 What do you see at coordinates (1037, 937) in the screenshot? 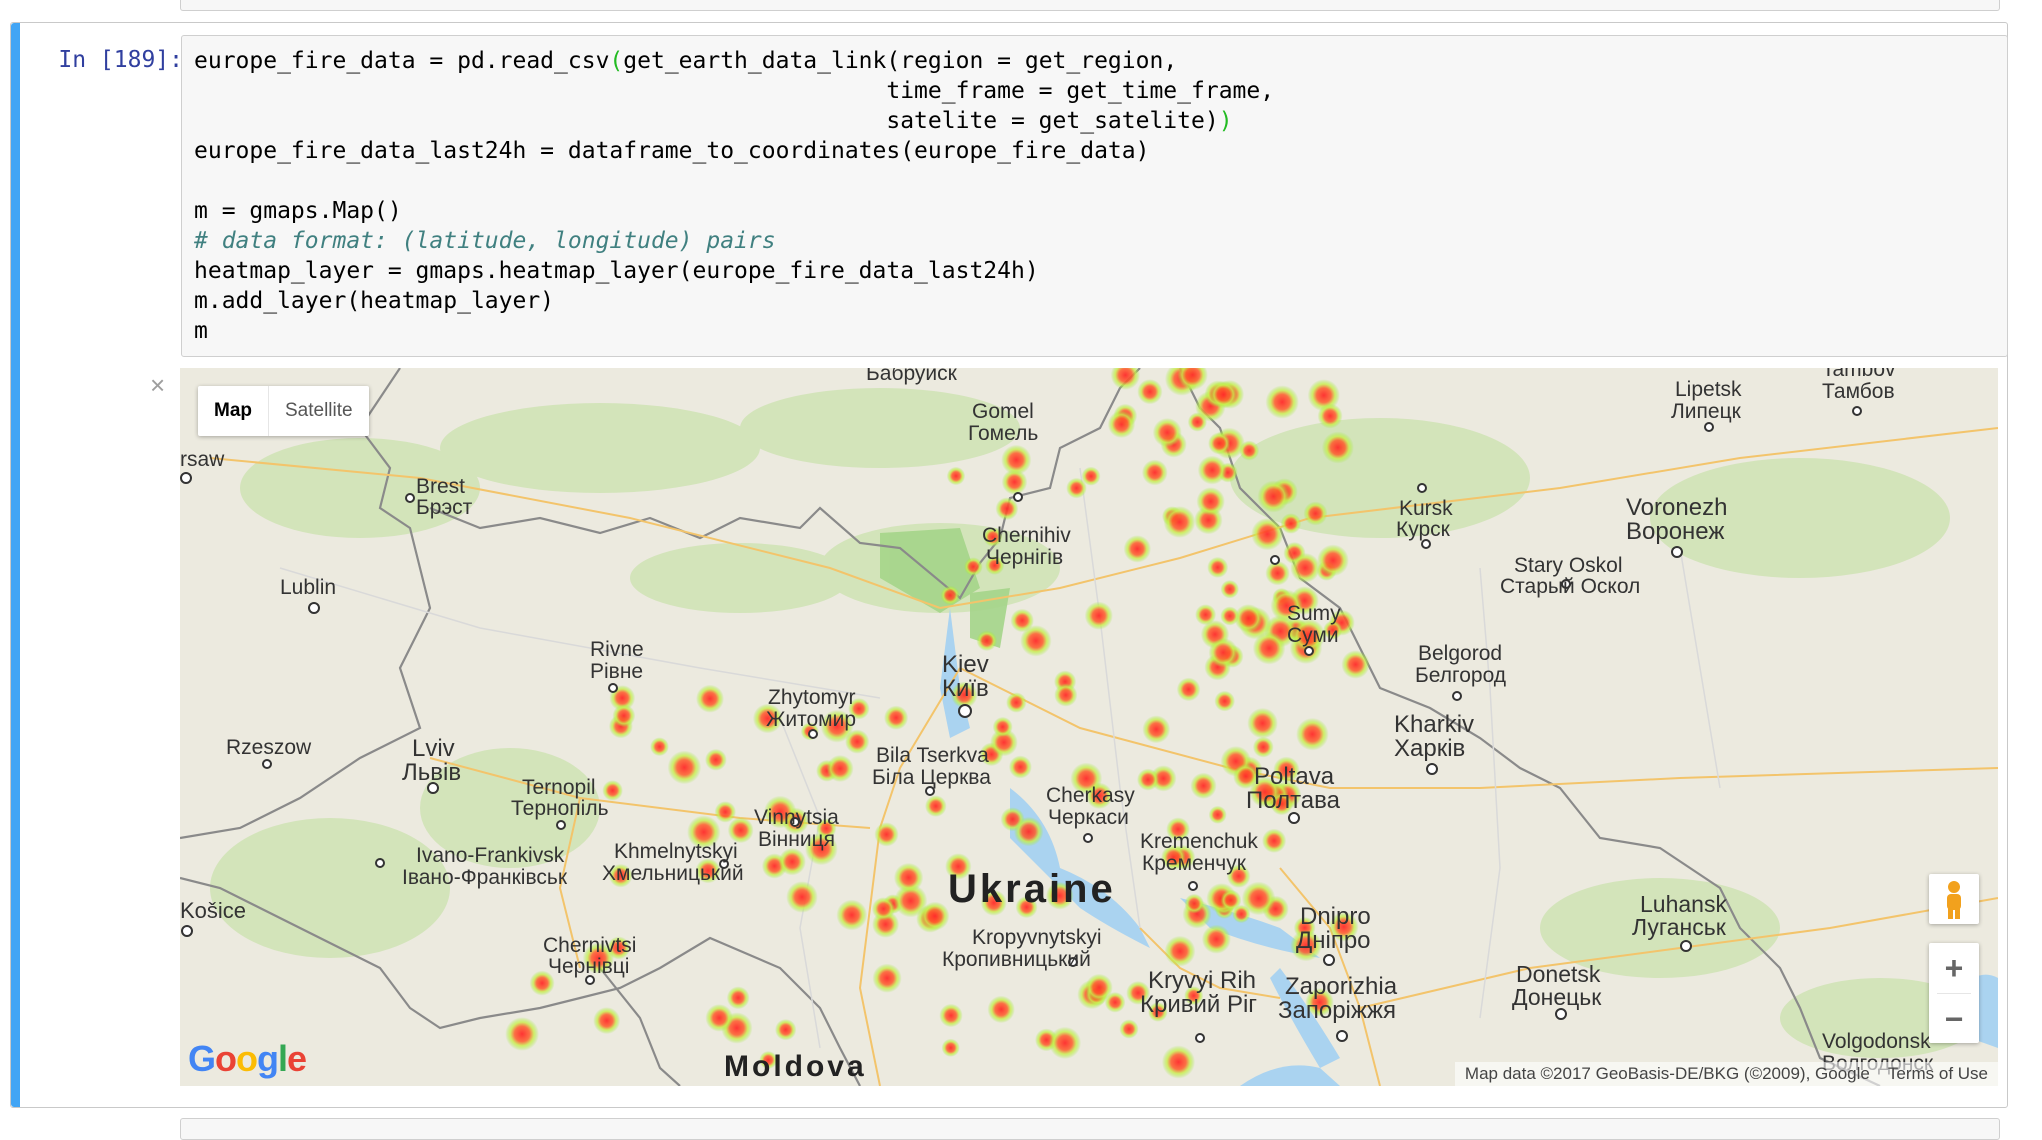
I see `city-label-kropyvnytskyi: Kropyvnytskyi` at bounding box center [1037, 937].